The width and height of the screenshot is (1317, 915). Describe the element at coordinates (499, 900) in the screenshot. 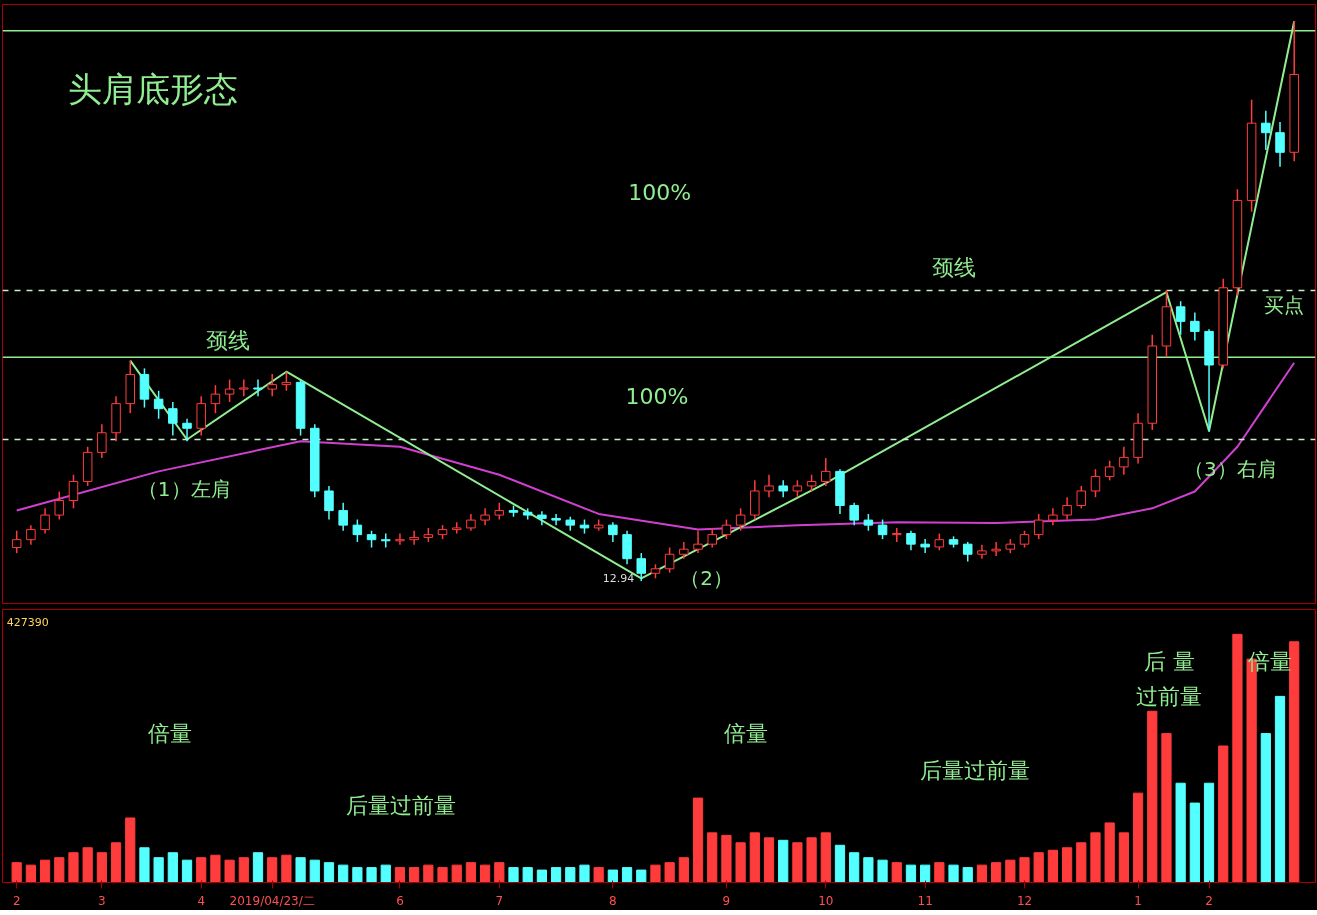

I see `x-tick-label: 7` at that location.